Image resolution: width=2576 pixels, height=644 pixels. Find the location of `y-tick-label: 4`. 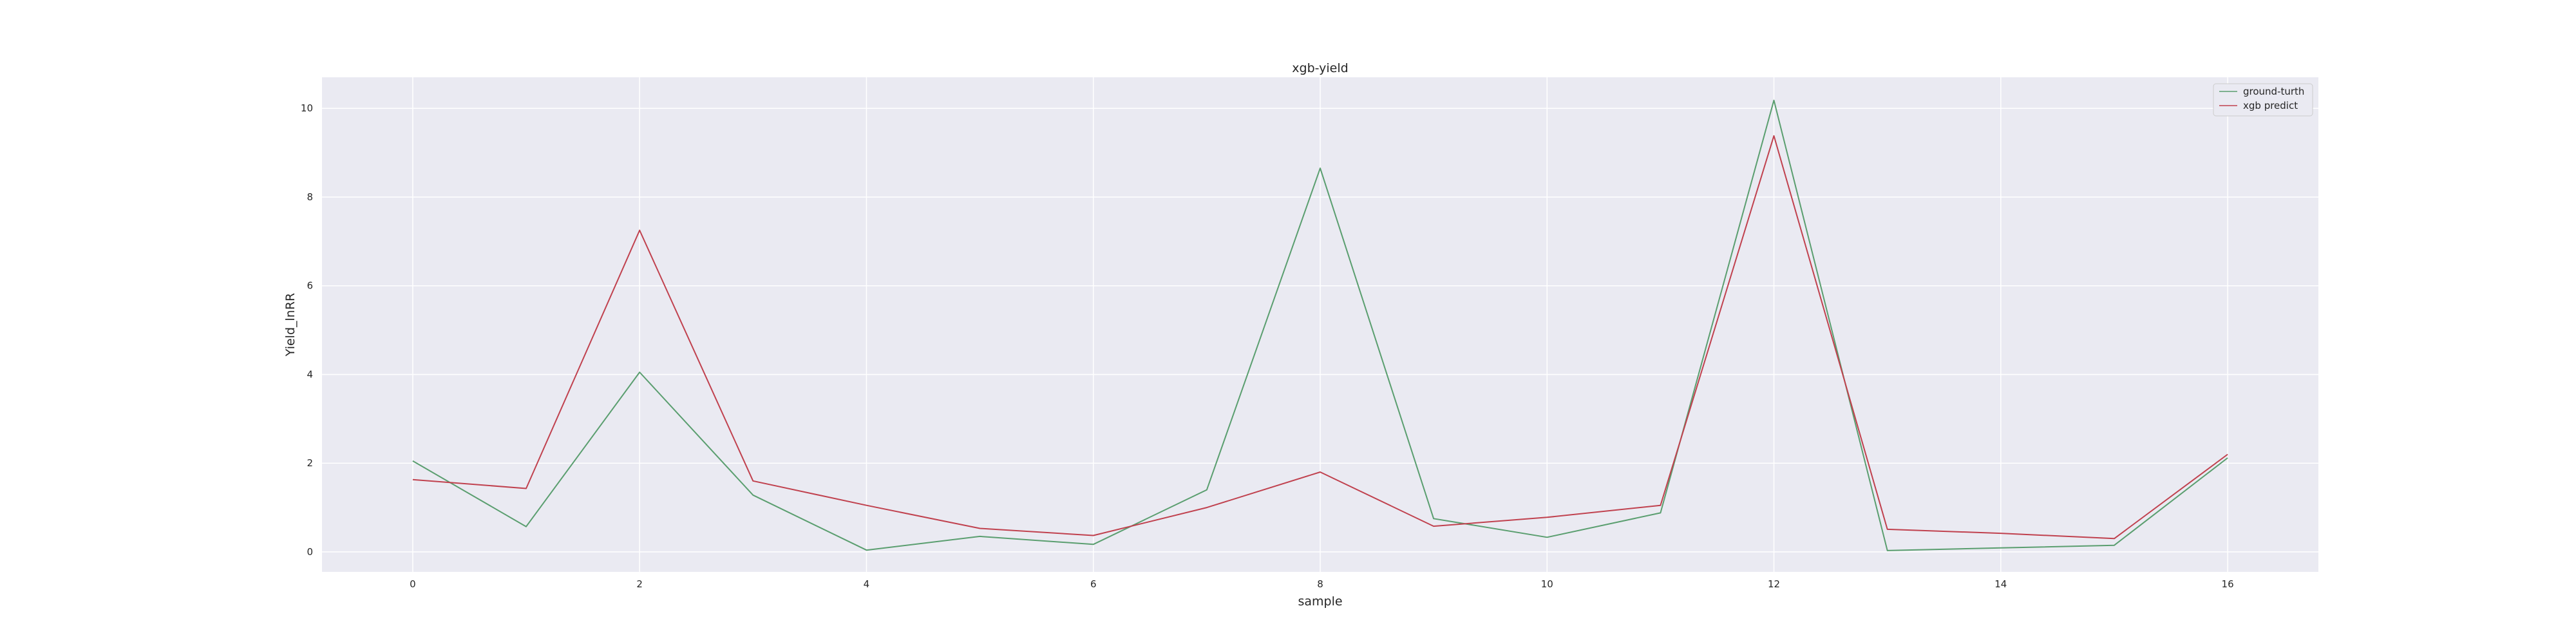

y-tick-label: 4 is located at coordinates (310, 374).